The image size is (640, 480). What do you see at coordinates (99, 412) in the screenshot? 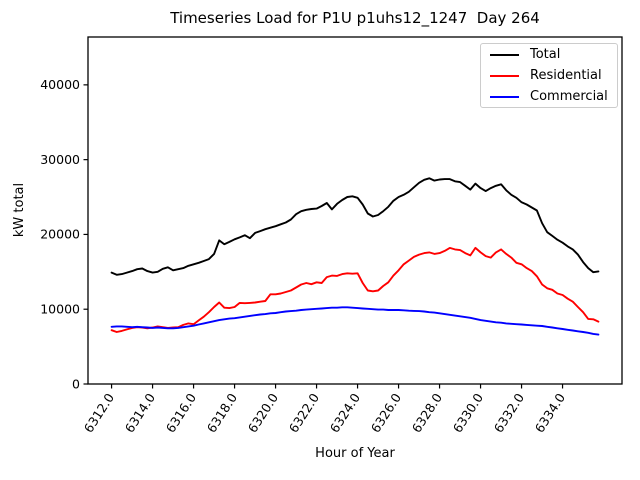
I see `x-tick-label: 6312.0` at bounding box center [99, 412].